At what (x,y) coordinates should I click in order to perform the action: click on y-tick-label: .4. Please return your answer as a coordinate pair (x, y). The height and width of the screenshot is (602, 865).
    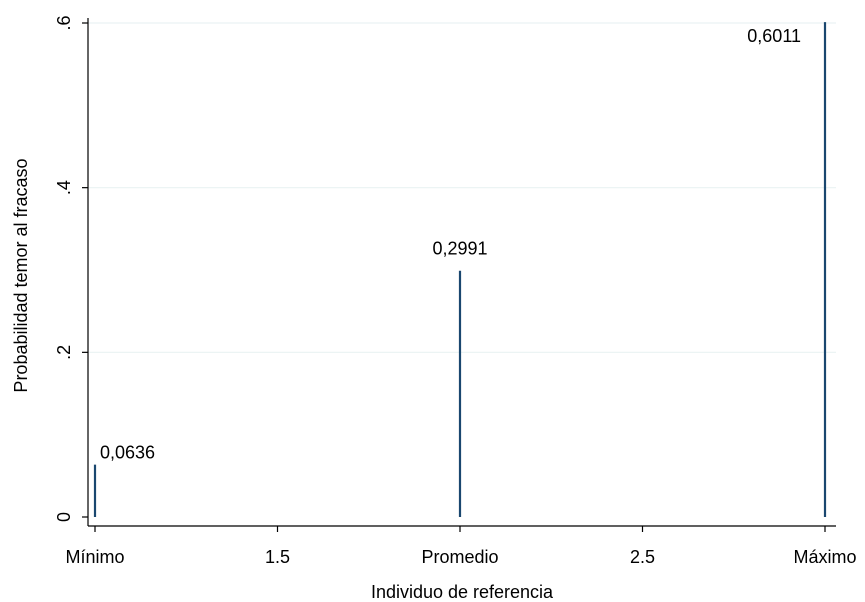
    Looking at the image, I should click on (64, 187).